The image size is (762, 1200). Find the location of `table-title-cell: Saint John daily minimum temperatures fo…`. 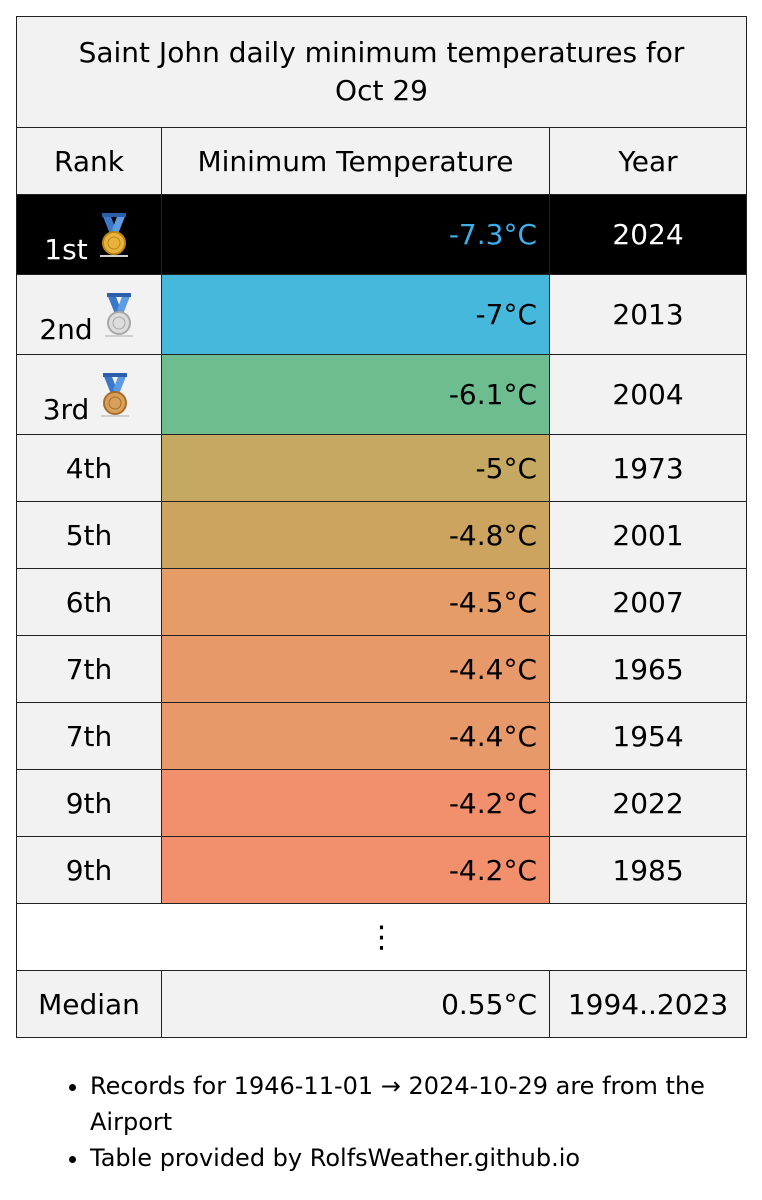

table-title-cell: Saint John daily minimum temperatures fo… is located at coordinates (381, 72).